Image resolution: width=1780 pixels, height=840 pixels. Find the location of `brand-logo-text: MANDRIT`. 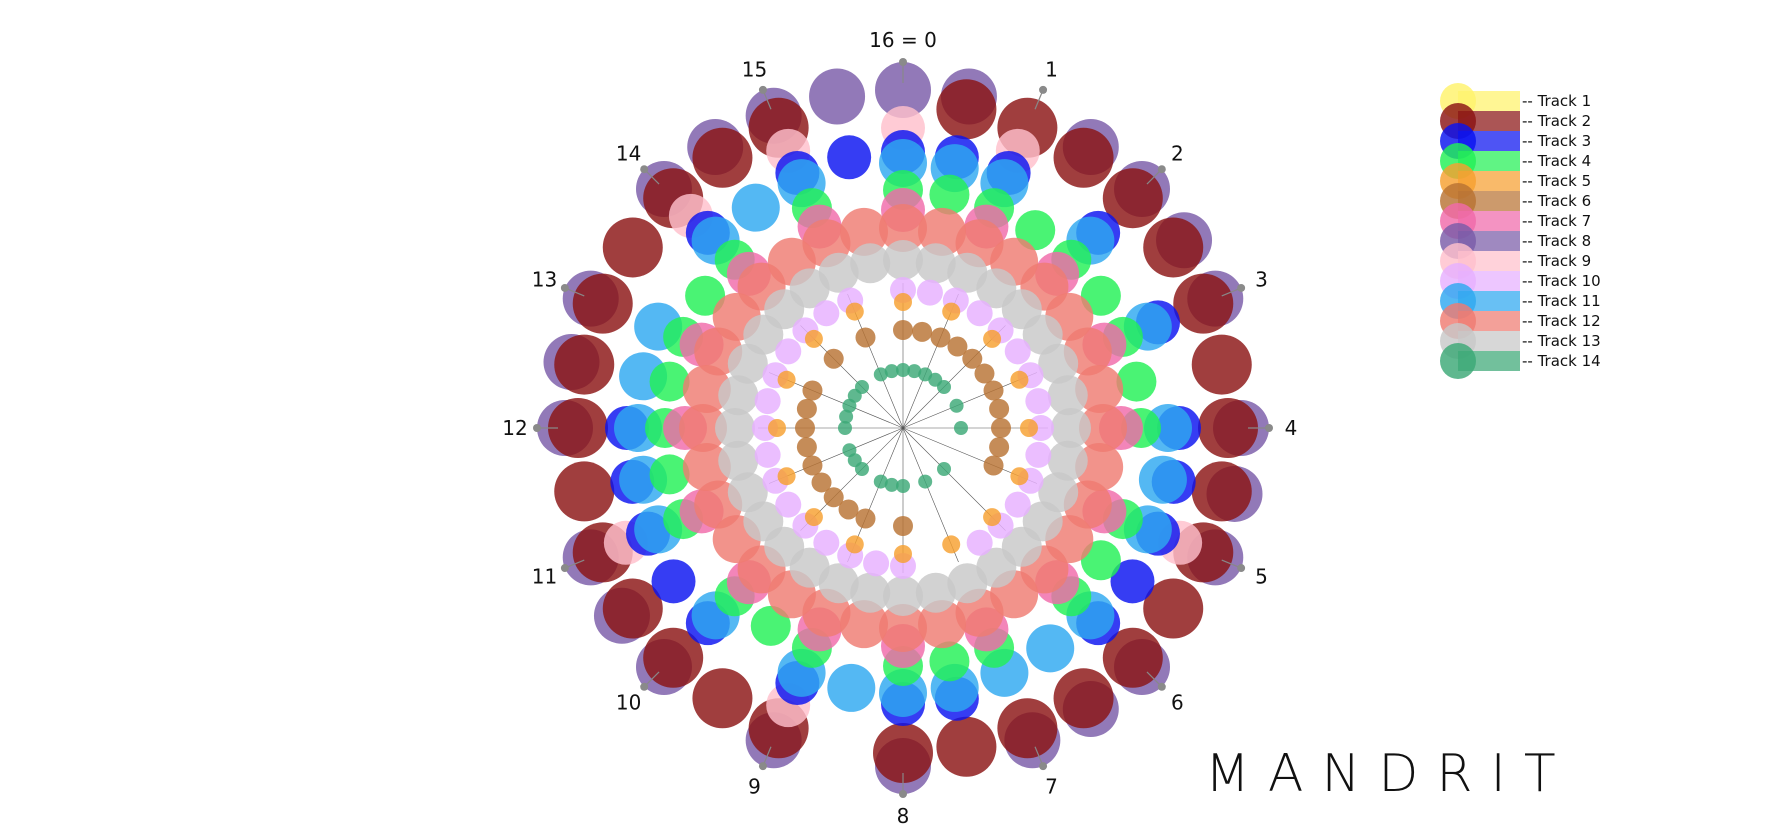

brand-logo-text: MANDRIT is located at coordinates (1389, 774).